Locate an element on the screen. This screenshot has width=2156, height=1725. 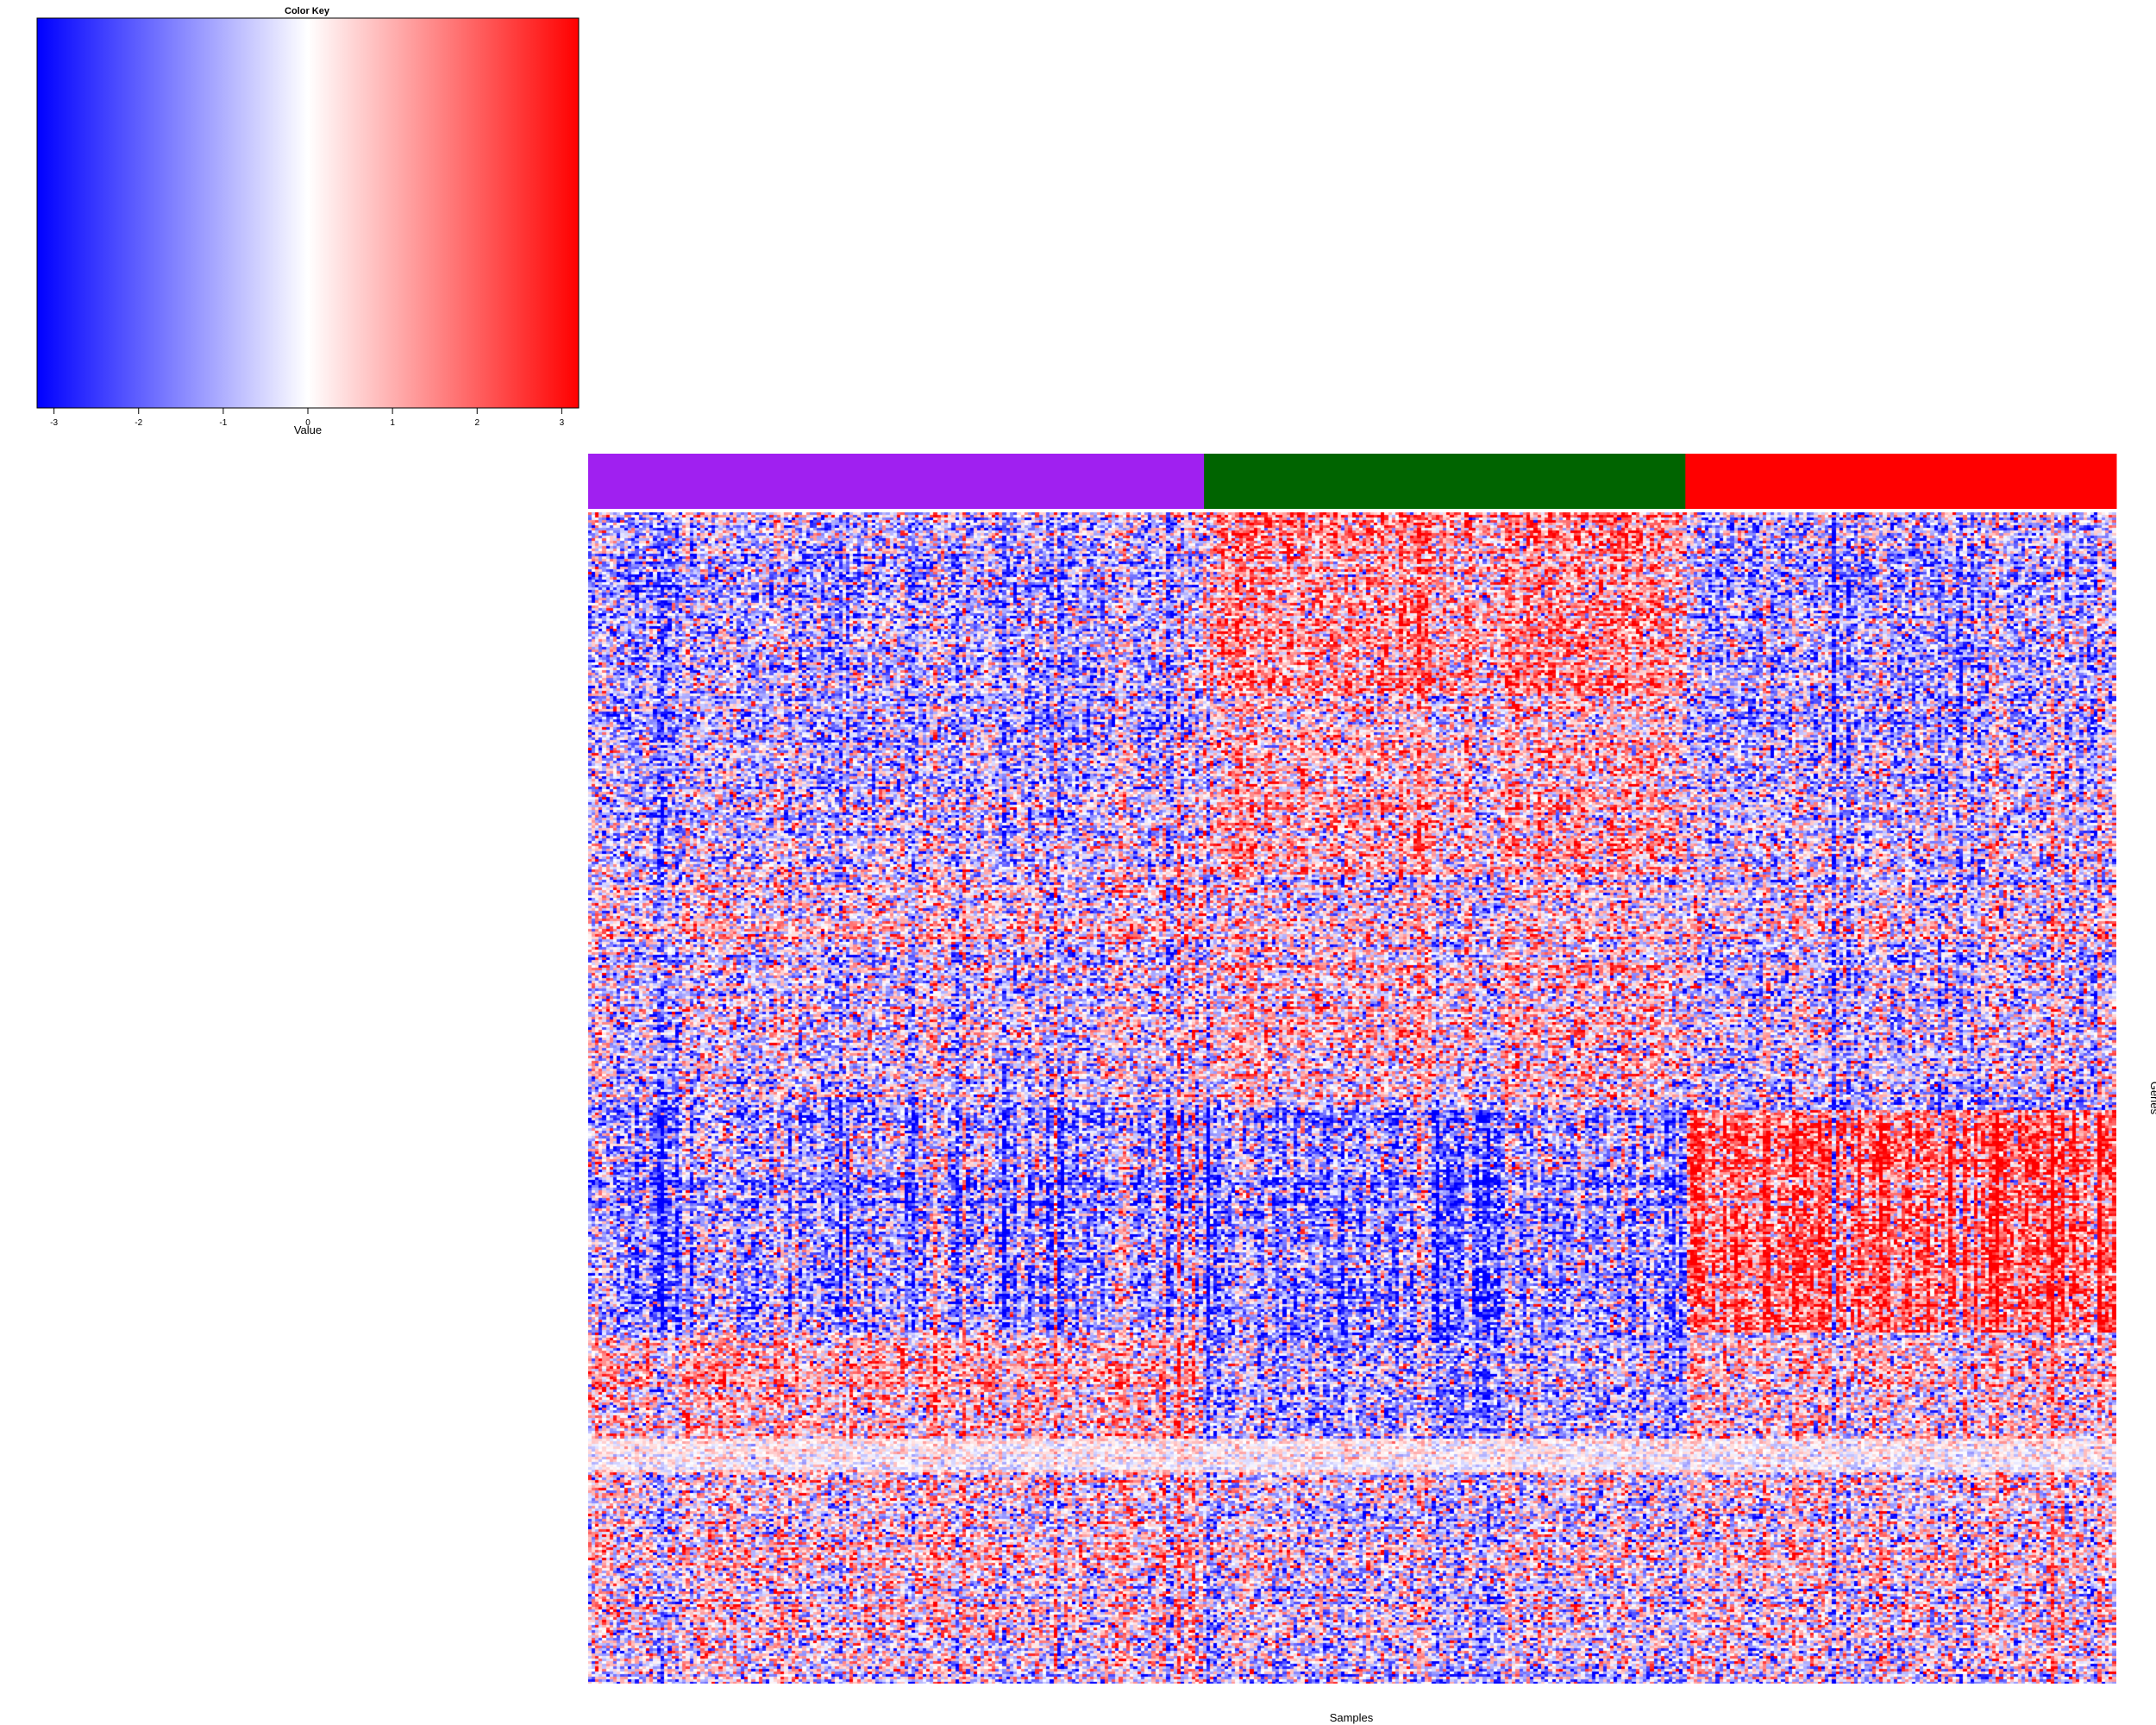
color-key-tick-label: -3 is located at coordinates (54, 423).